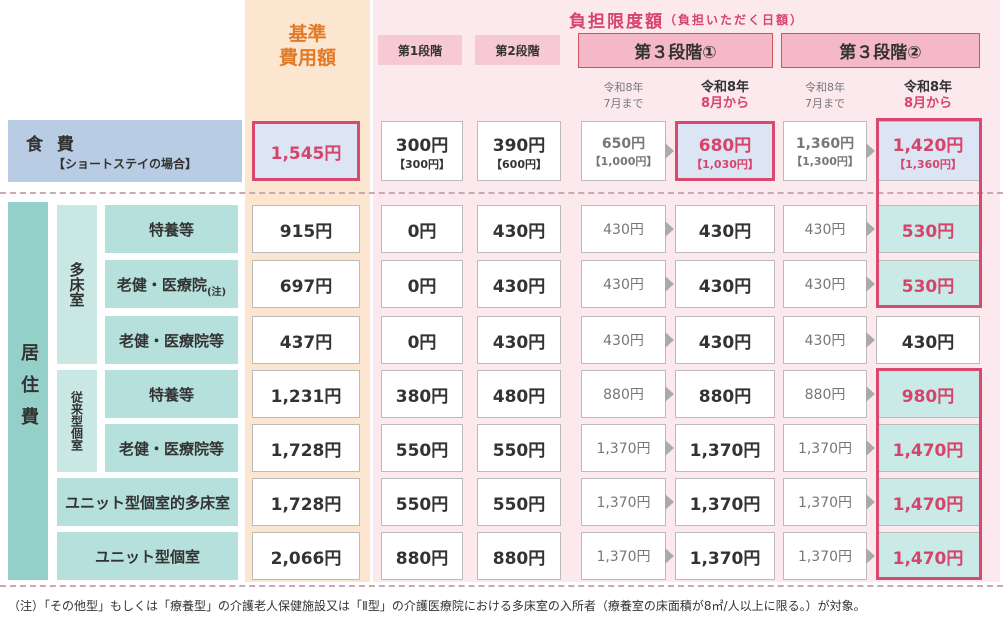 The width and height of the screenshot is (1003, 619). What do you see at coordinates (623, 144) in the screenshot?
I see `value: 650円` at bounding box center [623, 144].